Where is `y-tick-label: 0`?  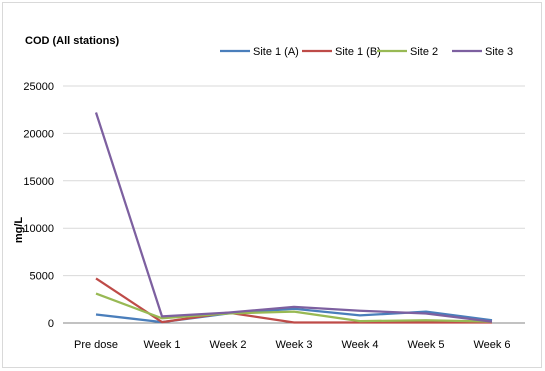
y-tick-label: 0 is located at coordinates (51, 324).